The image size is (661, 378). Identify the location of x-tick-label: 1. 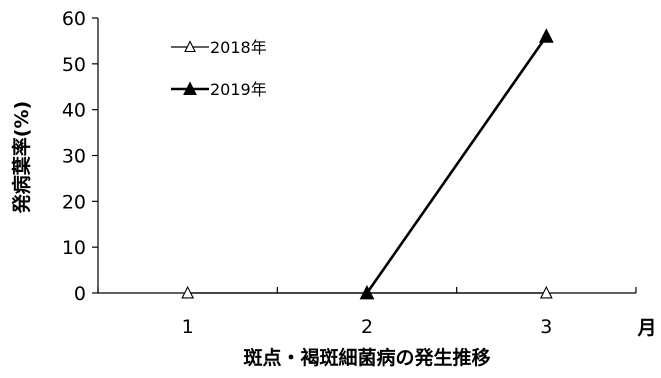
(188, 327).